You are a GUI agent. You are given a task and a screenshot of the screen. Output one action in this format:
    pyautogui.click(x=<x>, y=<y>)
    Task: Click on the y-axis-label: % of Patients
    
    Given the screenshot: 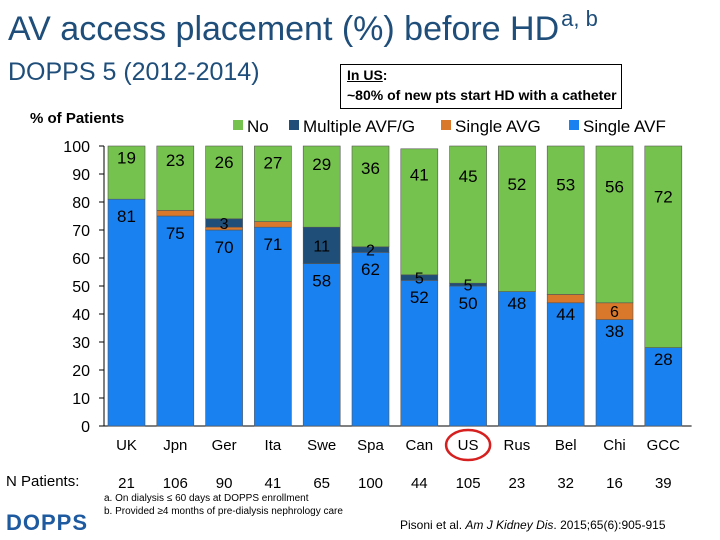 What is the action you would take?
    pyautogui.click(x=77, y=118)
    